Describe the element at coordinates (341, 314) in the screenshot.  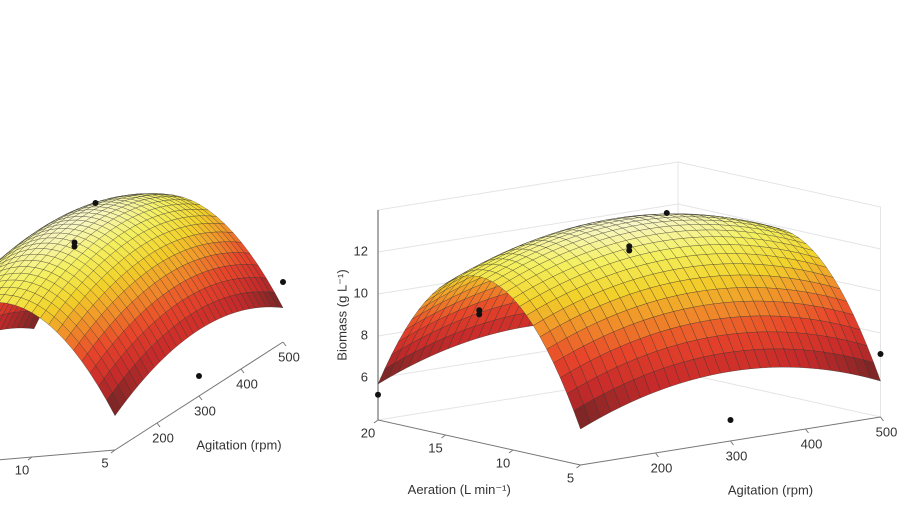
I see `z-axis-title: Biomass (g L⁻¹)` at that location.